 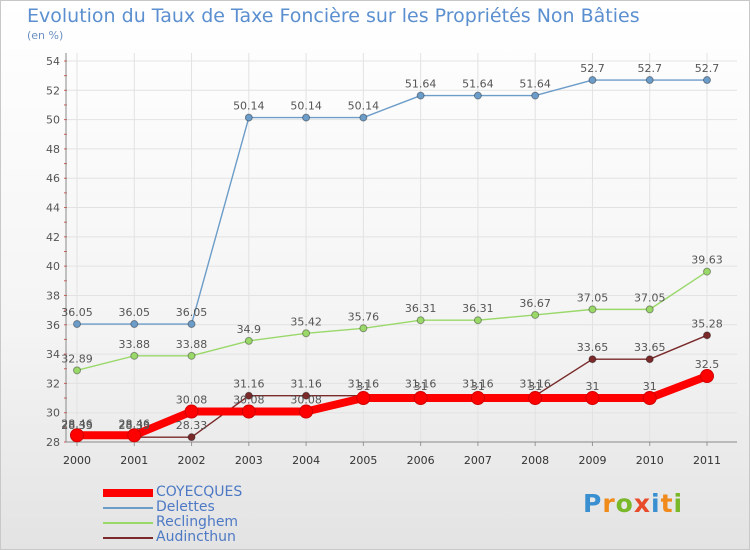 I want to click on y-tick-label: 46, so click(x=53, y=178).